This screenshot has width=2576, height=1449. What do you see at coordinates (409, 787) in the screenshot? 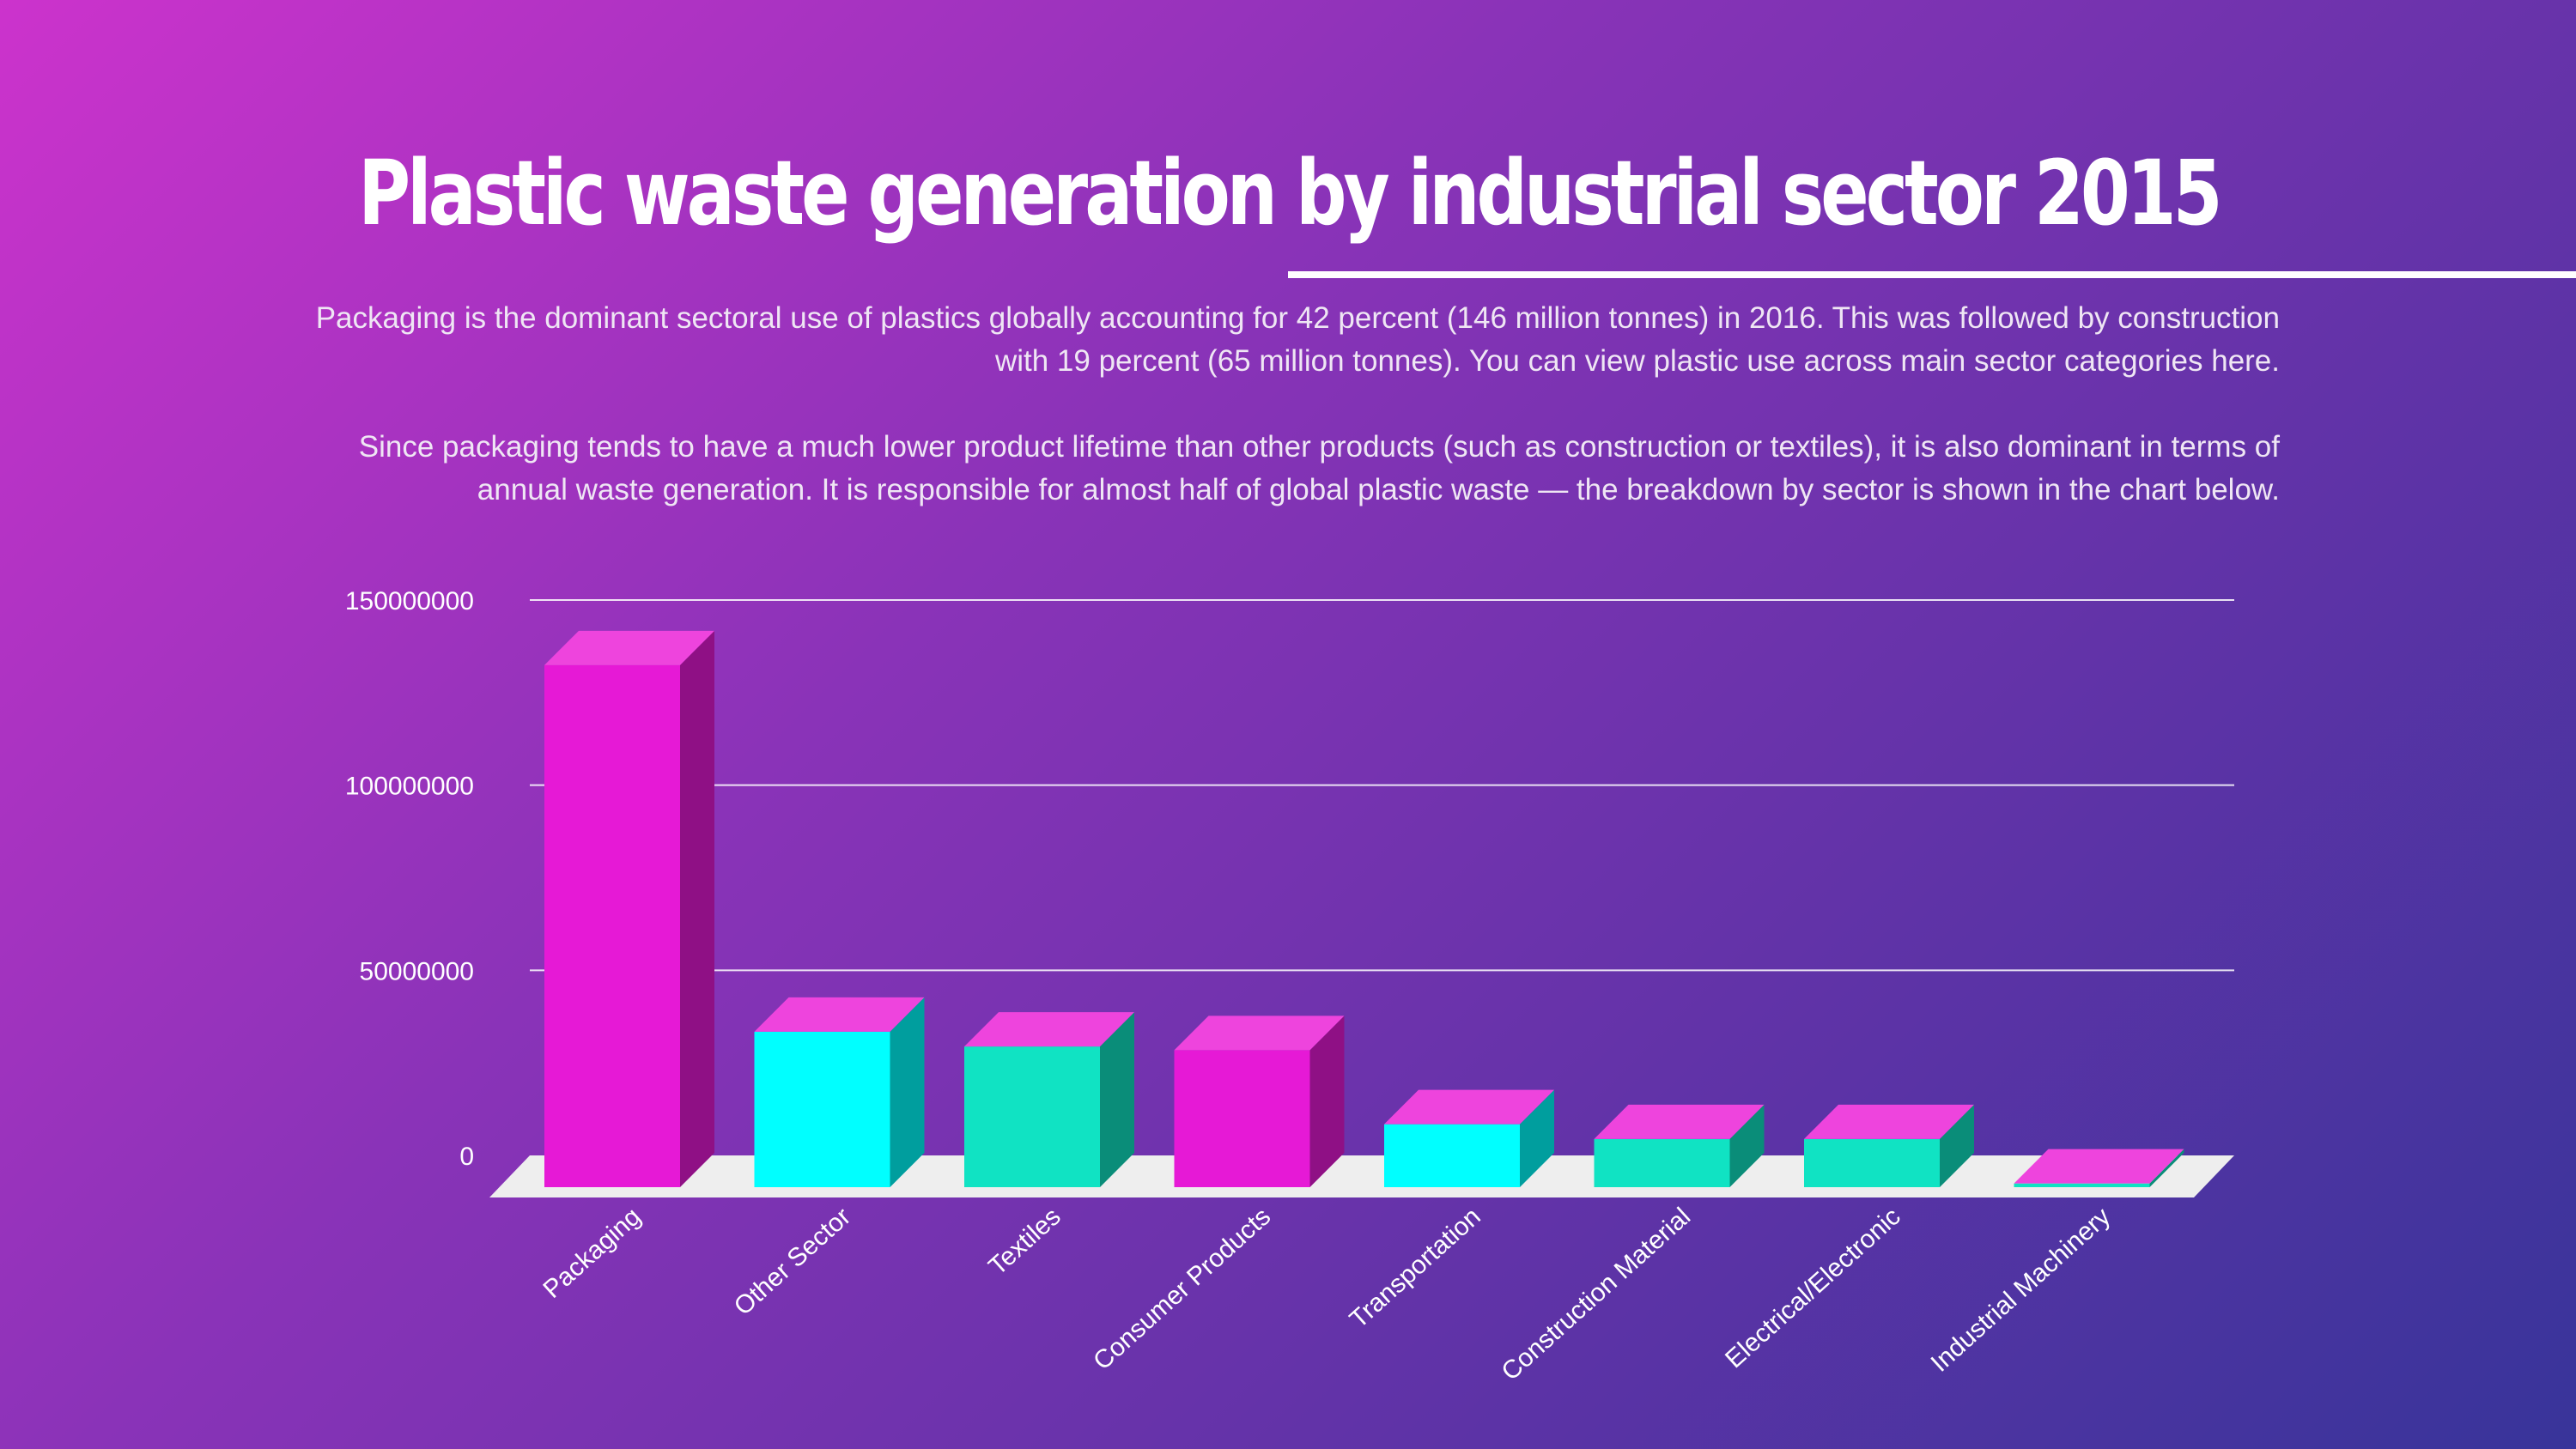
I see `y-tick-label: 100000000` at bounding box center [409, 787].